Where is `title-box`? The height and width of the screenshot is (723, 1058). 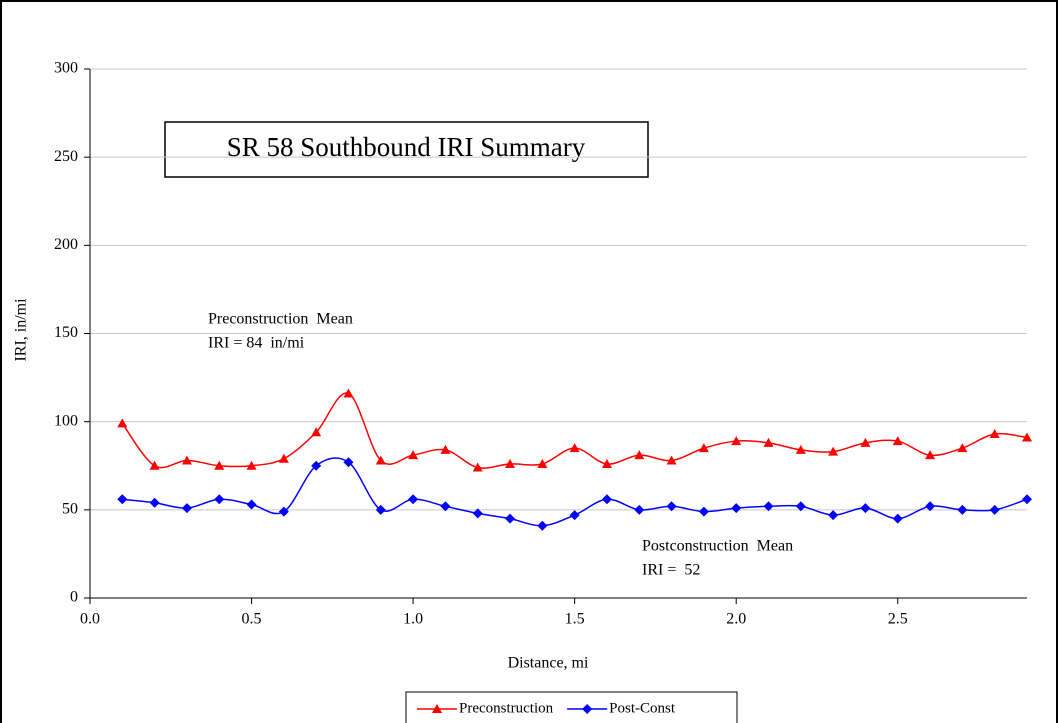
title-box is located at coordinates (406, 149).